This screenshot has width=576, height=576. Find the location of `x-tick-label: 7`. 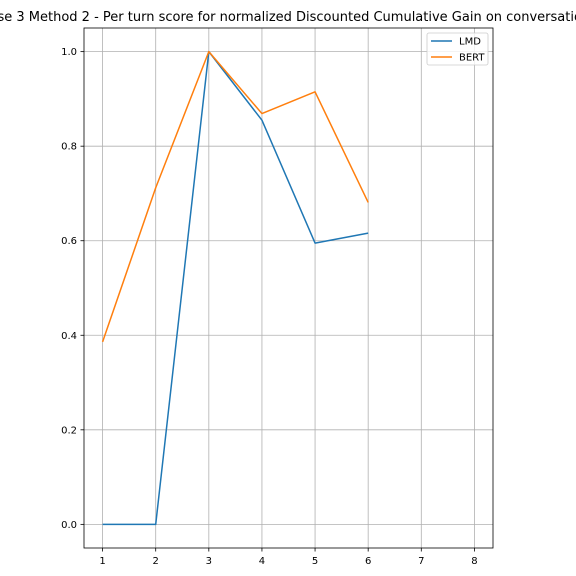

x-tick-label: 7 is located at coordinates (421, 561).